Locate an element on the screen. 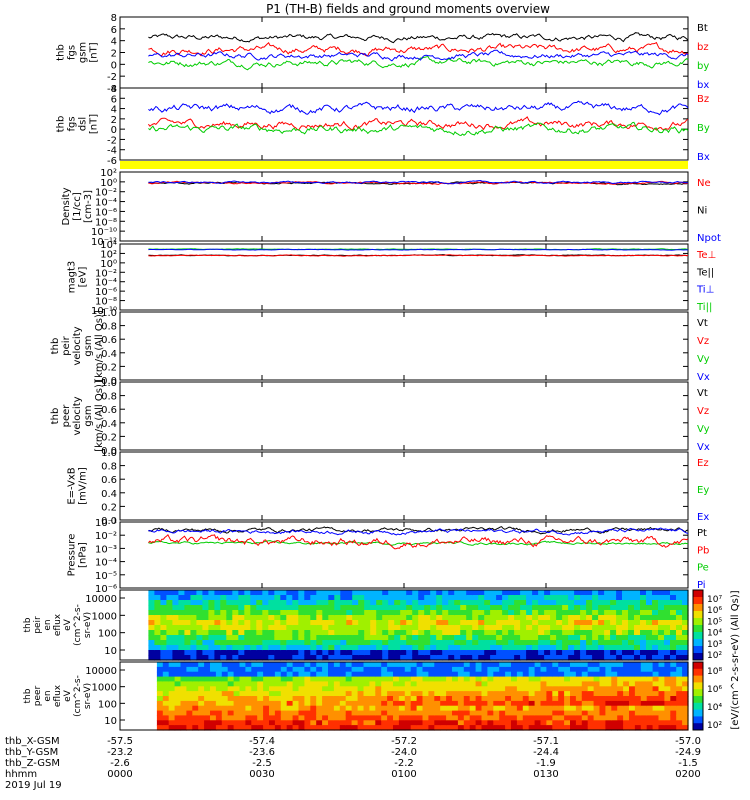 The height and width of the screenshot is (800, 750). ylabel-fgs_gsm: gsm is located at coordinates (83, 52).